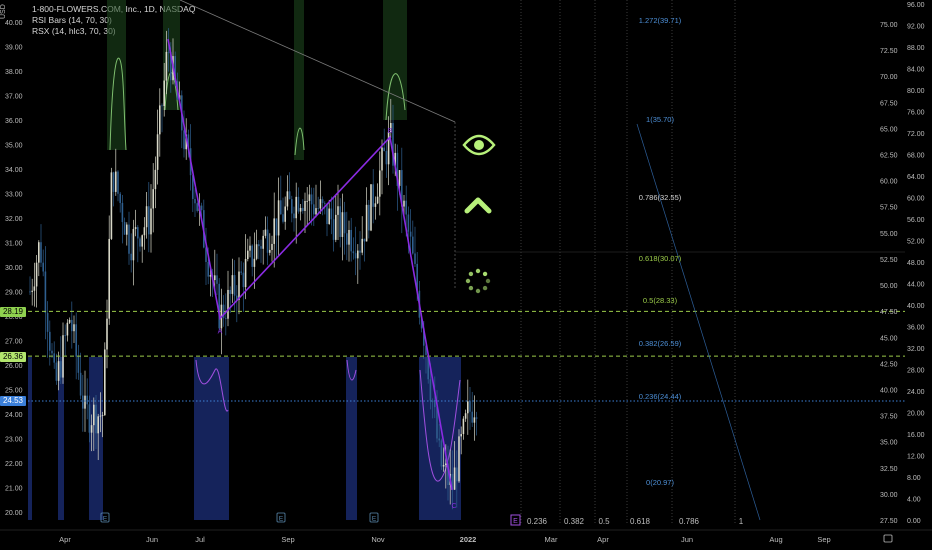 This screenshot has width=932, height=550. What do you see at coordinates (537, 521) in the screenshot?
I see `fib-bottom-0: 0.236` at bounding box center [537, 521].